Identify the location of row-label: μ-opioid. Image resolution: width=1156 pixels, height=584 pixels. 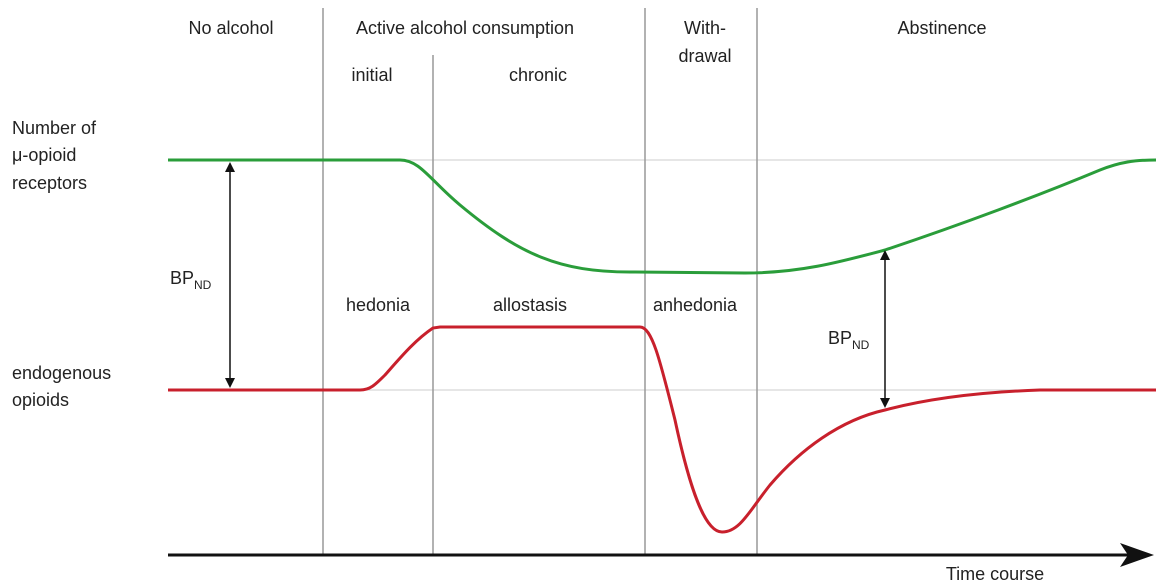
(44, 155).